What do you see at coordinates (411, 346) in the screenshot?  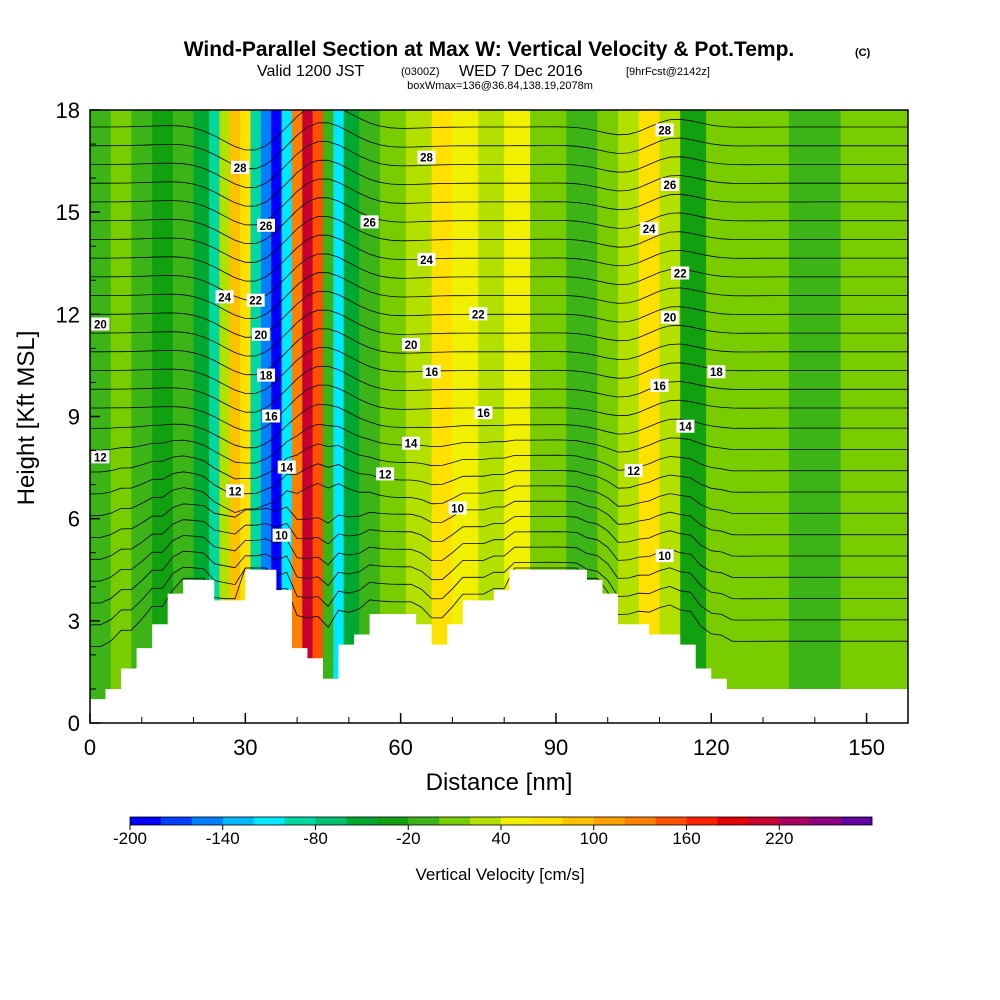 I see `isentrope-label: 20` at bounding box center [411, 346].